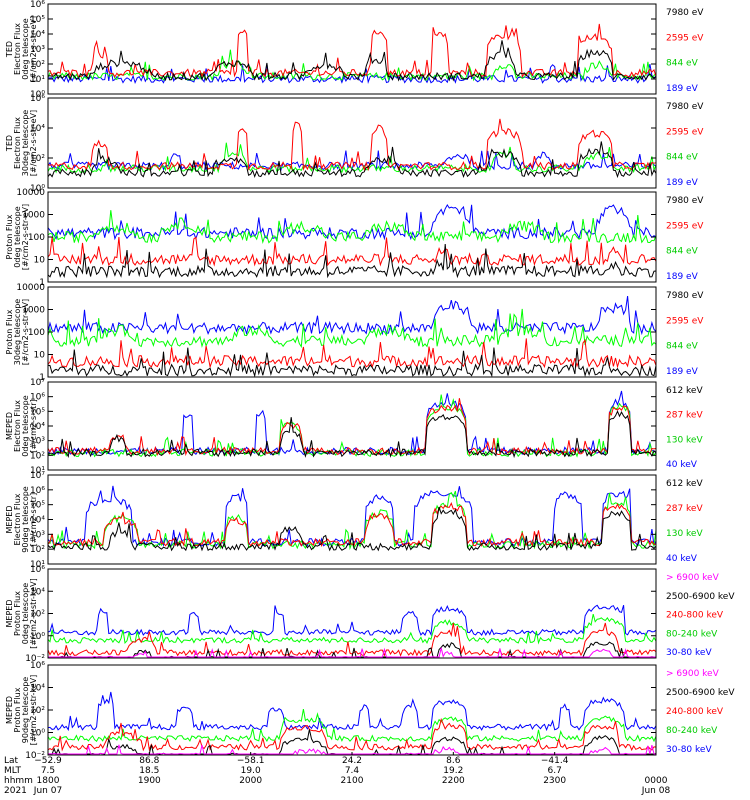 Image resolution: width=750 pixels, height=800 pixels. What do you see at coordinates (17, 143) in the screenshot?
I see `y-axis-label: Electron Flux` at bounding box center [17, 143].